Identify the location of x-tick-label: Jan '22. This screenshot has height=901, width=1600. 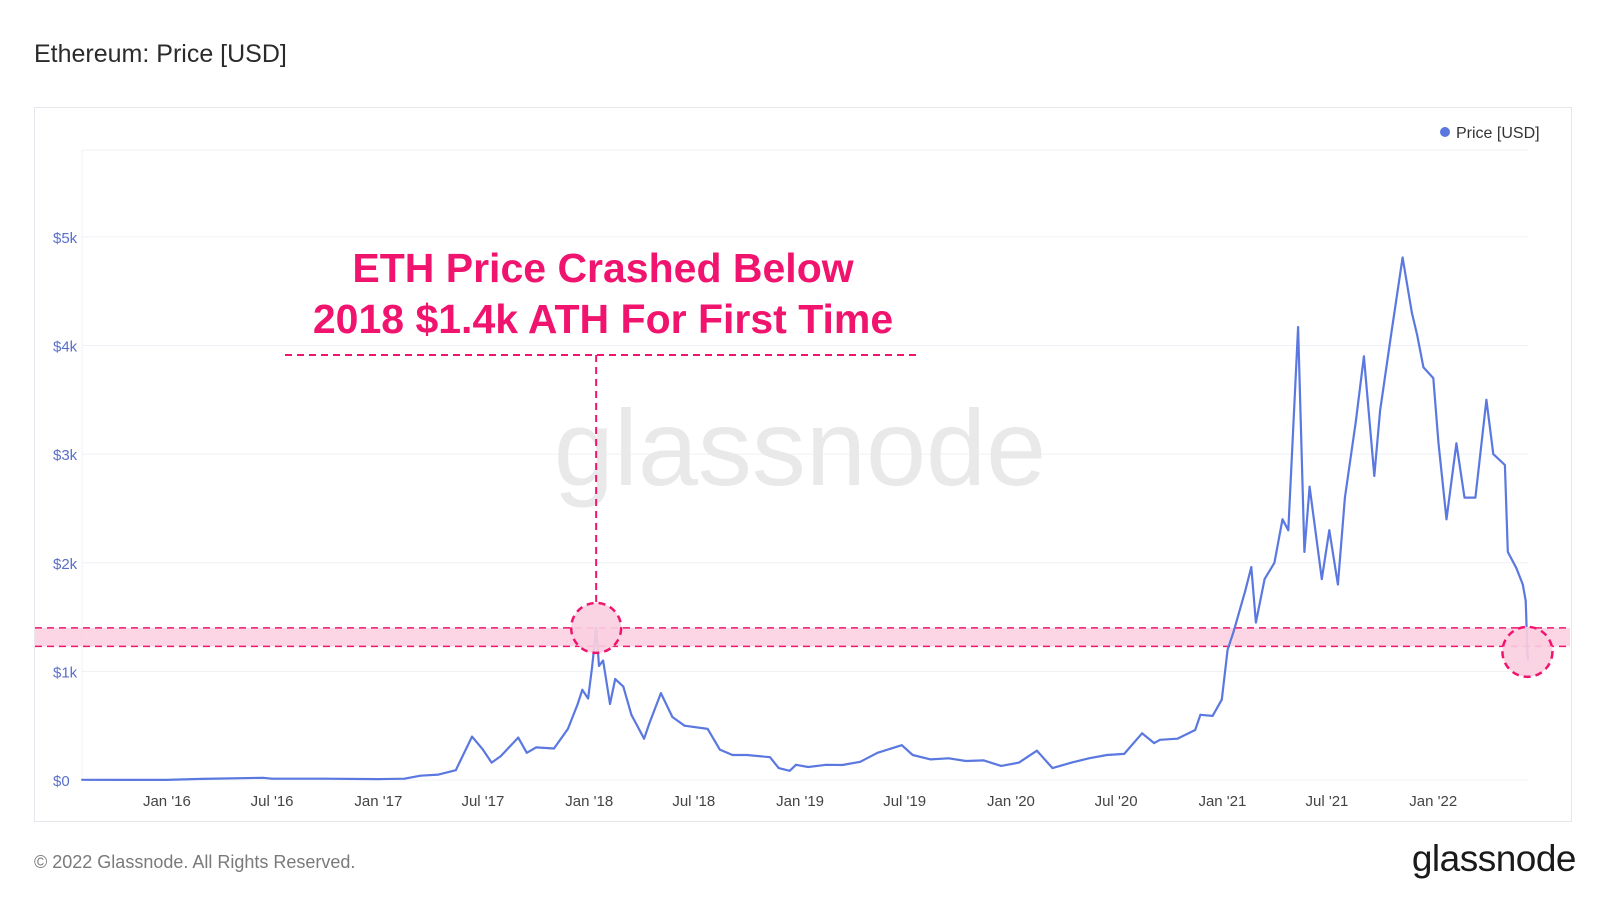
(1433, 801).